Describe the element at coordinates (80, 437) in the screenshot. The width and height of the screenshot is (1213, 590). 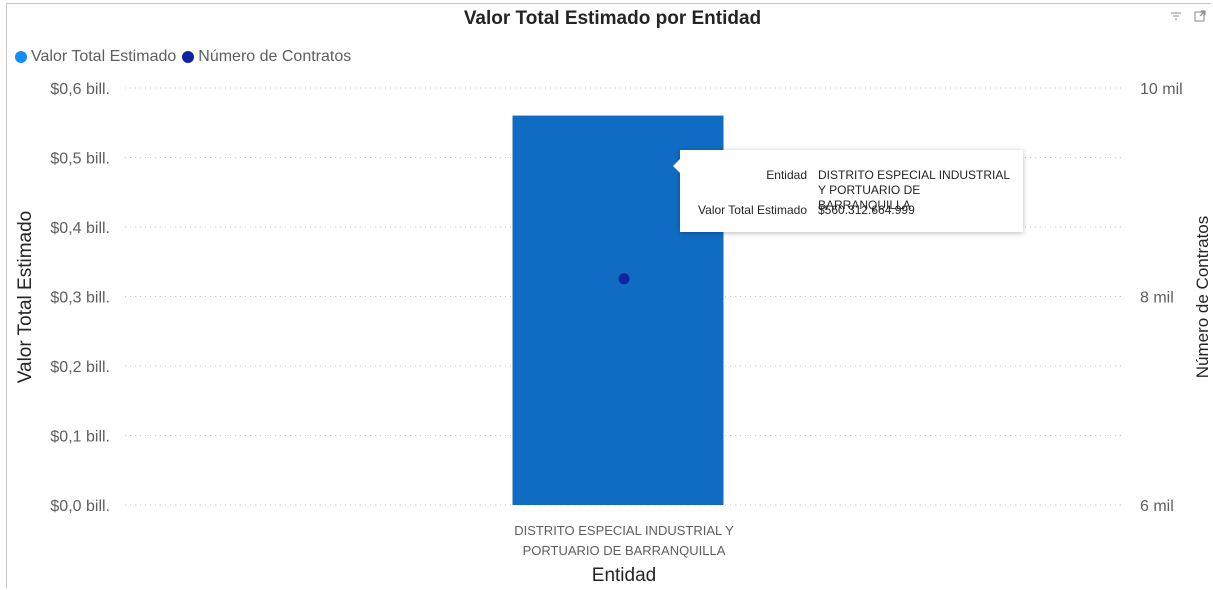
I see `y-tick-label: $0,1 bill.` at that location.